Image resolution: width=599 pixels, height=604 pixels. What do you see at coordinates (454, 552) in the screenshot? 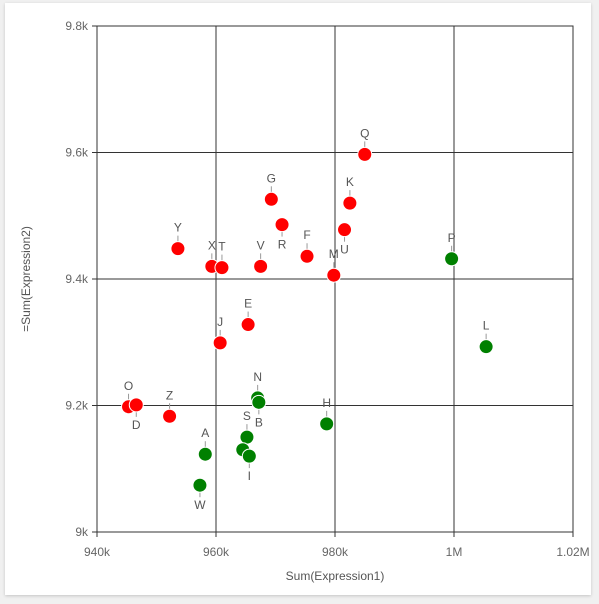
I see `x-tick-label: 1M` at bounding box center [454, 552].